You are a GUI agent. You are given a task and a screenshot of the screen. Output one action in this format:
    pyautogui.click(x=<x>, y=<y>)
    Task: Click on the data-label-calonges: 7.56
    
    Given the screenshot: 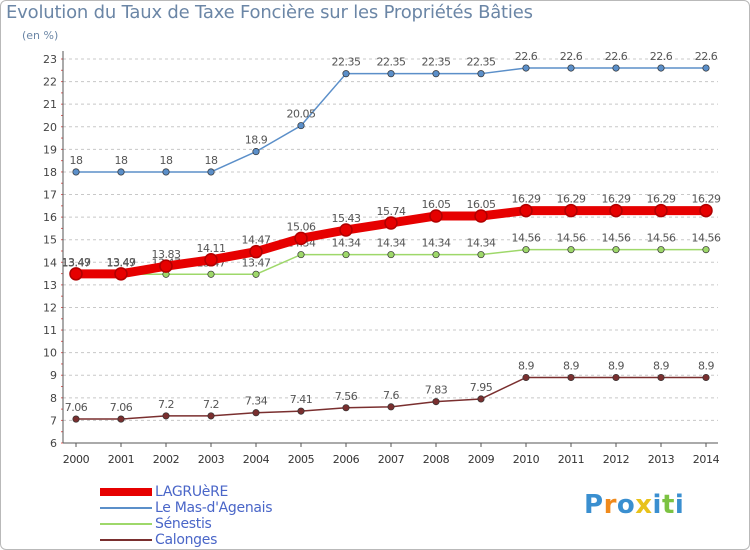 What is the action you would take?
    pyautogui.click(x=346, y=396)
    